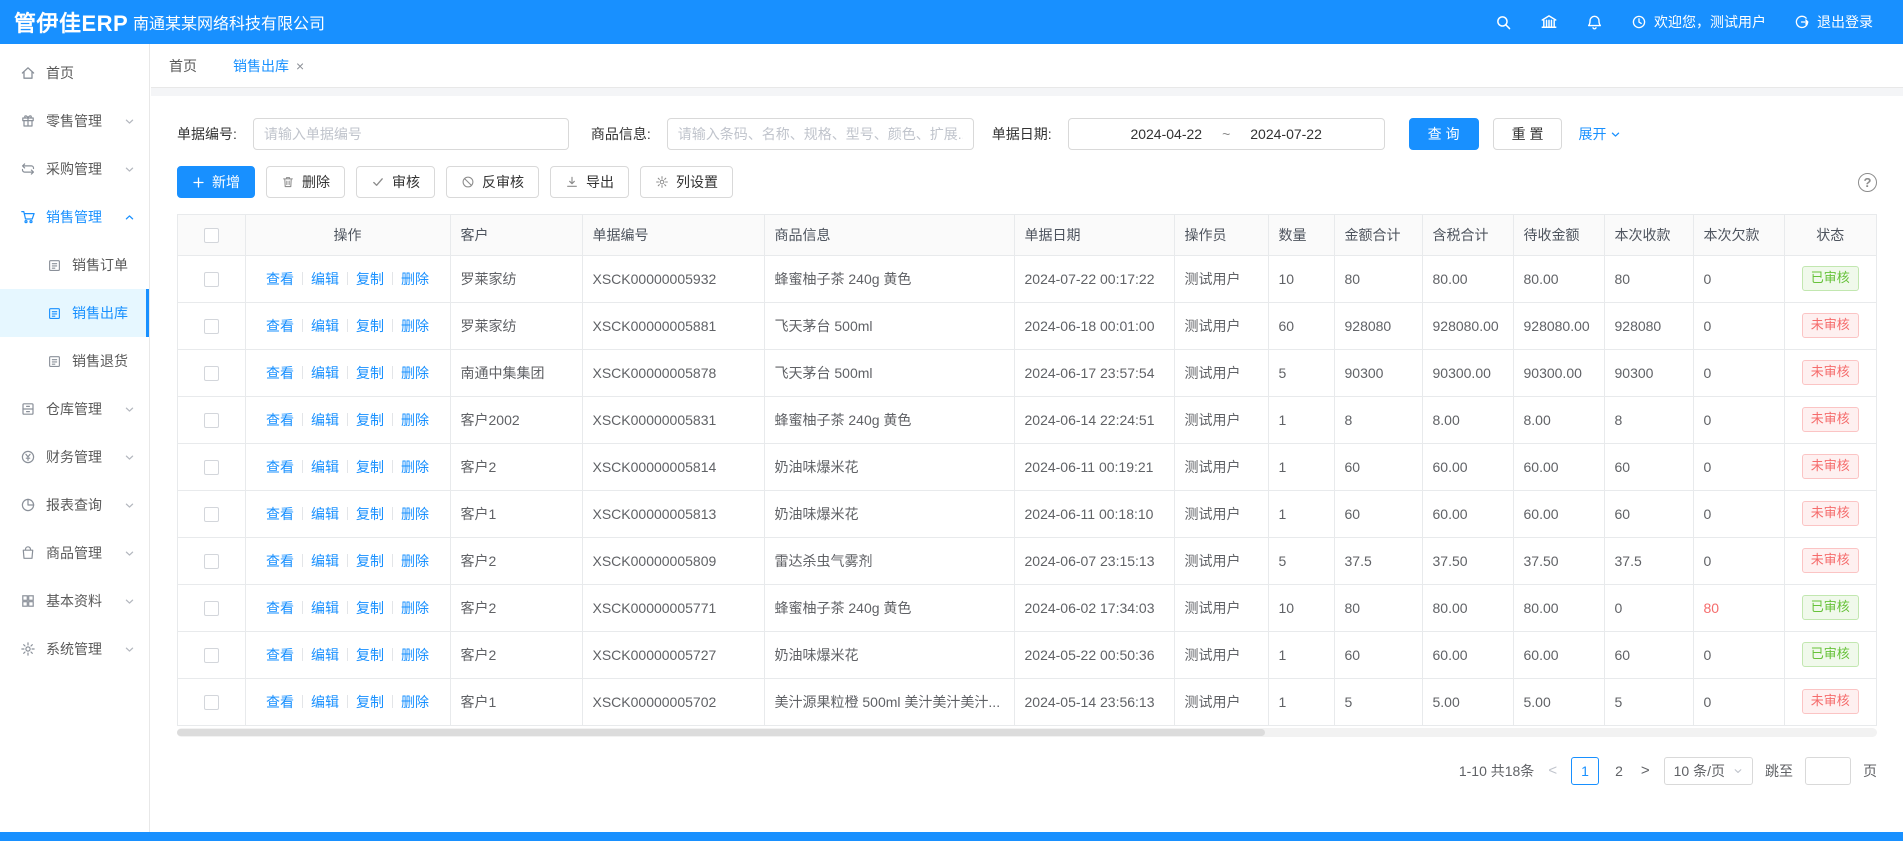  I want to click on doc-no-input, so click(410, 134).